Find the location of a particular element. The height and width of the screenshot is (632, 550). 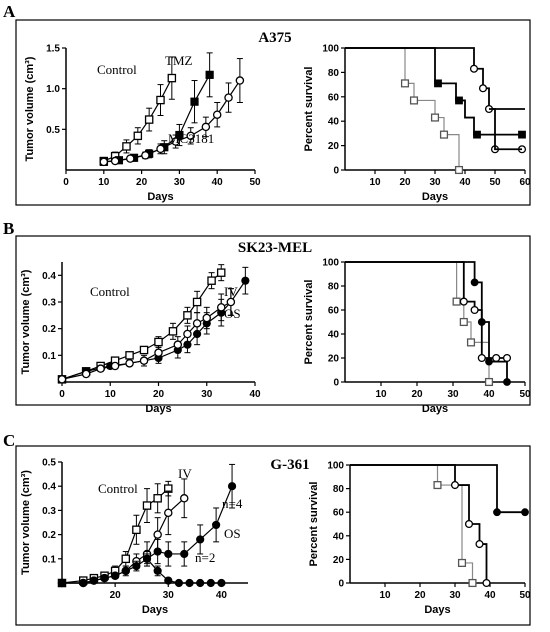

panel-letter: C is located at coordinates (9, 440).